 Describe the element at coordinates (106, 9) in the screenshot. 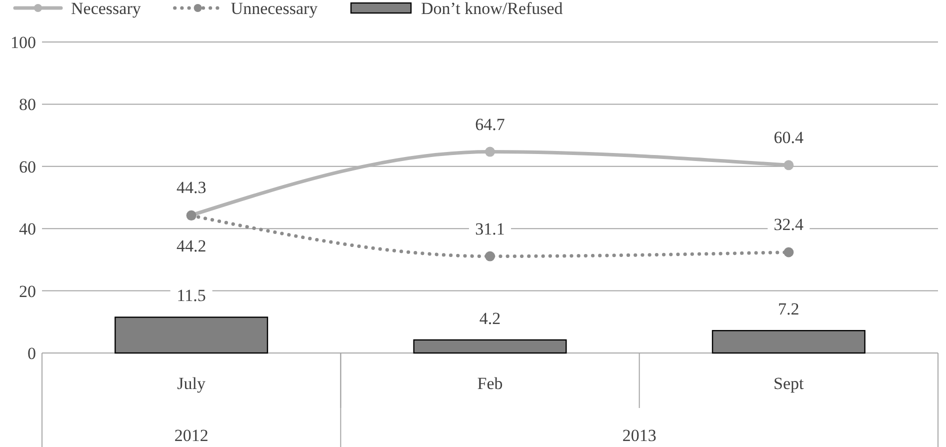

I see `legend-label: Necessary` at that location.